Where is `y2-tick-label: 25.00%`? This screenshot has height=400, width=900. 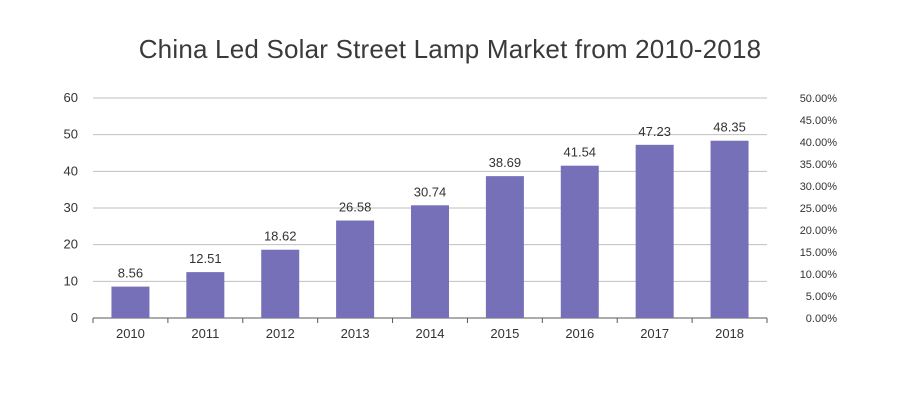 y2-tick-label: 25.00% is located at coordinates (819, 209).